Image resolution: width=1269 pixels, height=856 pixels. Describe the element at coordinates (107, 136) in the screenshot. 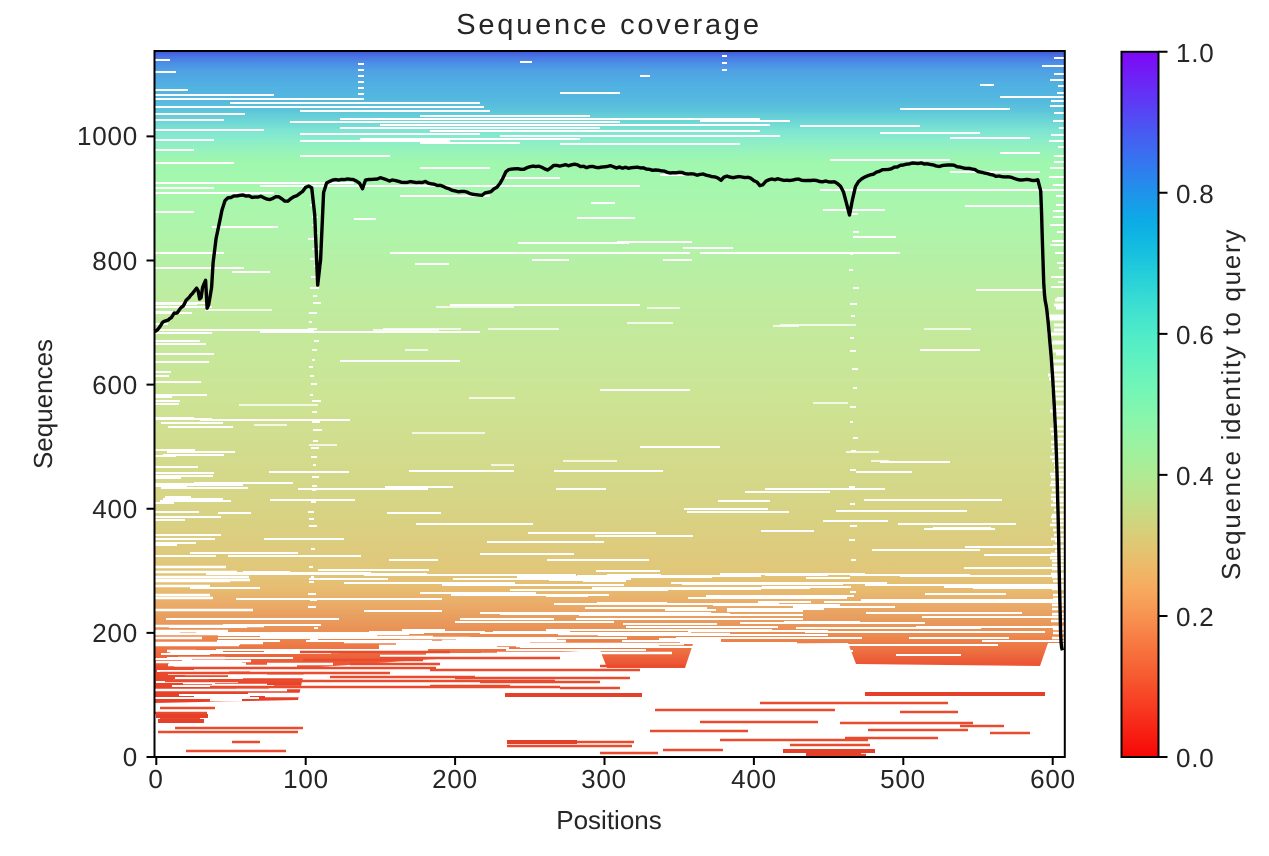

I see `svg-text: 1000` at that location.